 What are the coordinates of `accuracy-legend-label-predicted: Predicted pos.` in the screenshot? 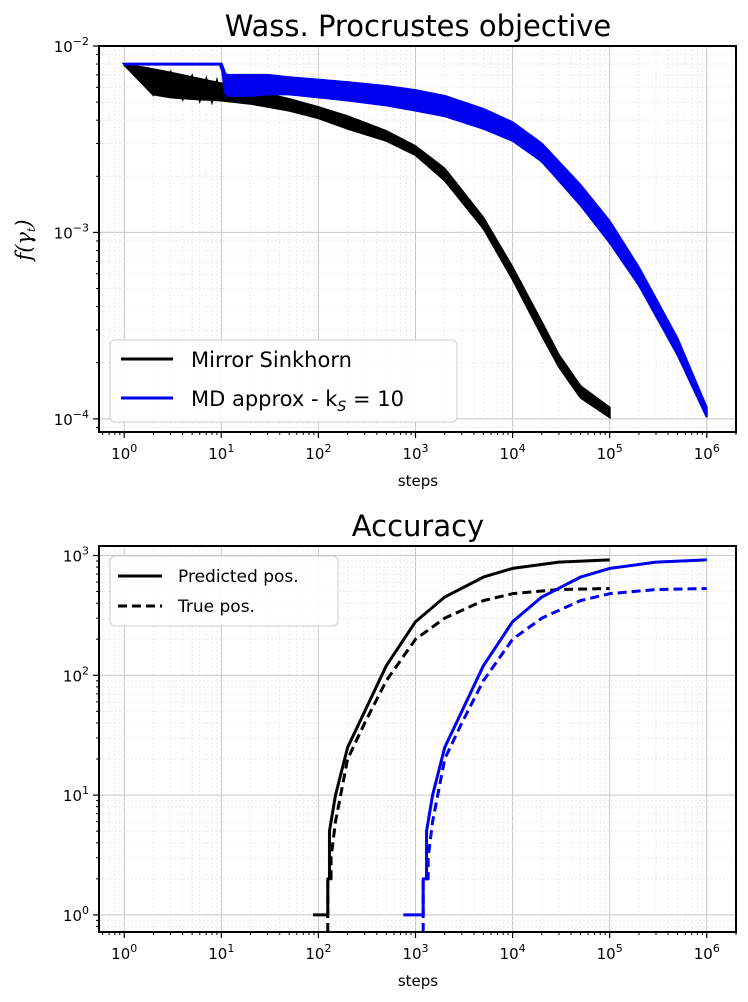 It's located at (238, 577).